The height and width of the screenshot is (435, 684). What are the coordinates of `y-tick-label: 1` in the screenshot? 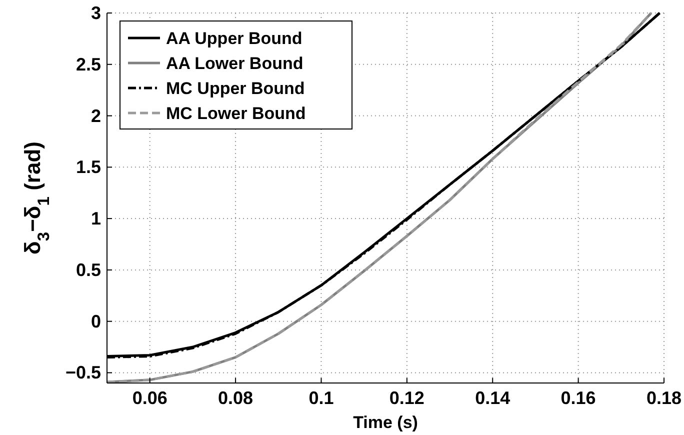 It's located at (95, 218).